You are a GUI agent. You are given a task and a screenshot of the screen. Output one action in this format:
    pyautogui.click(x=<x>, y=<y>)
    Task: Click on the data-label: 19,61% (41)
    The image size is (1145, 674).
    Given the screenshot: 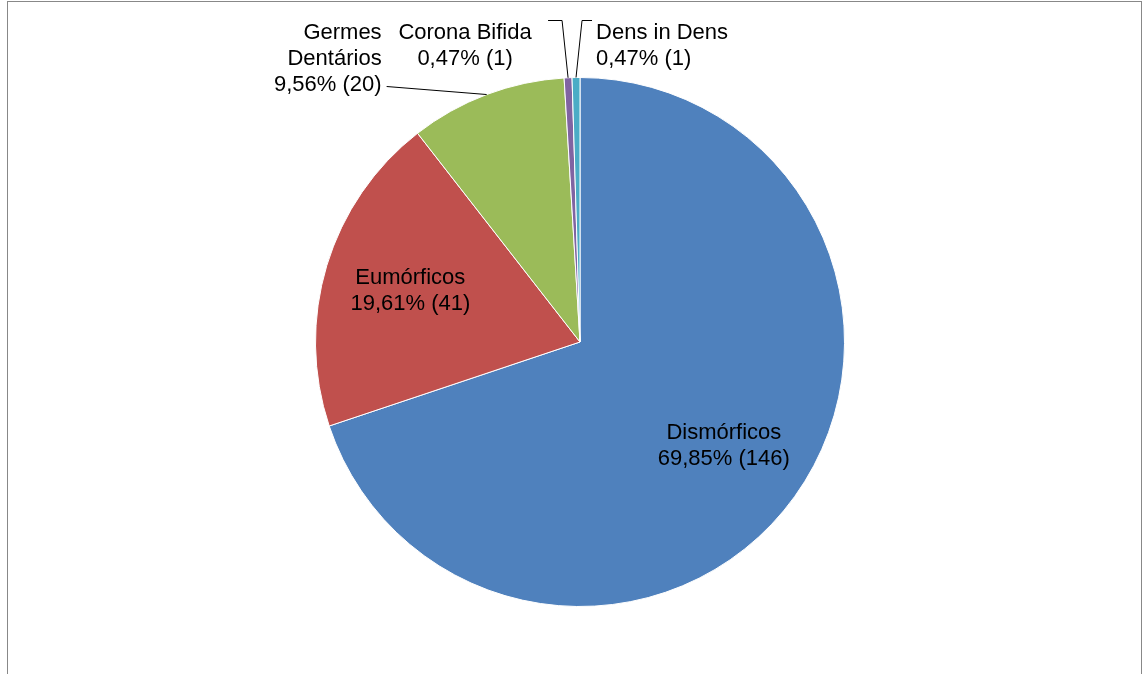 What is the action you would take?
    pyautogui.click(x=410, y=302)
    